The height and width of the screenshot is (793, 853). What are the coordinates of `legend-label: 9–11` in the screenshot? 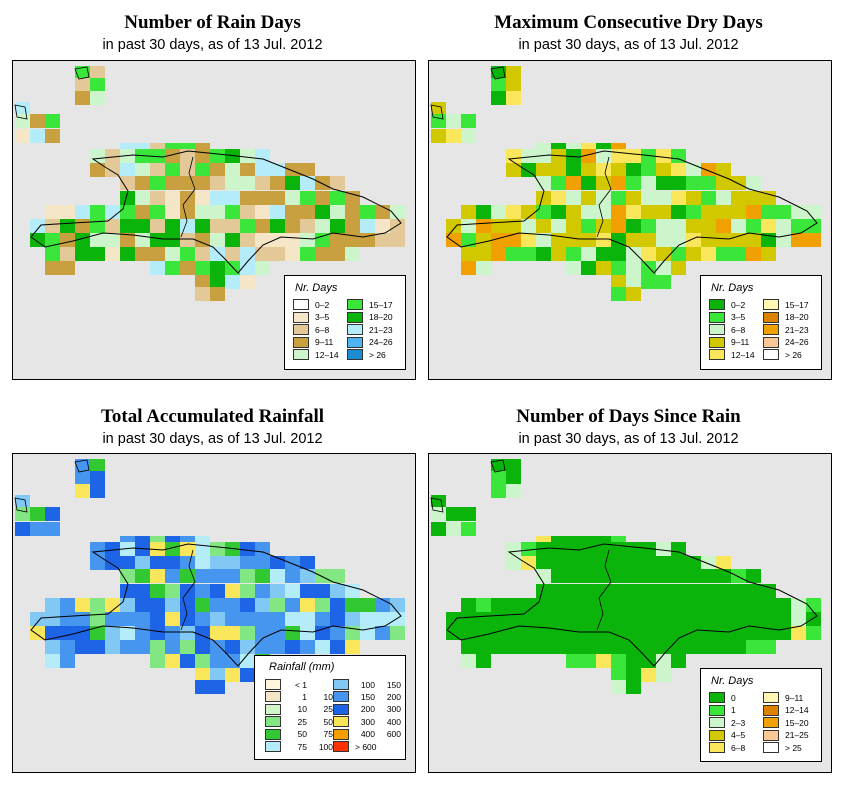 It's located at (794, 697).